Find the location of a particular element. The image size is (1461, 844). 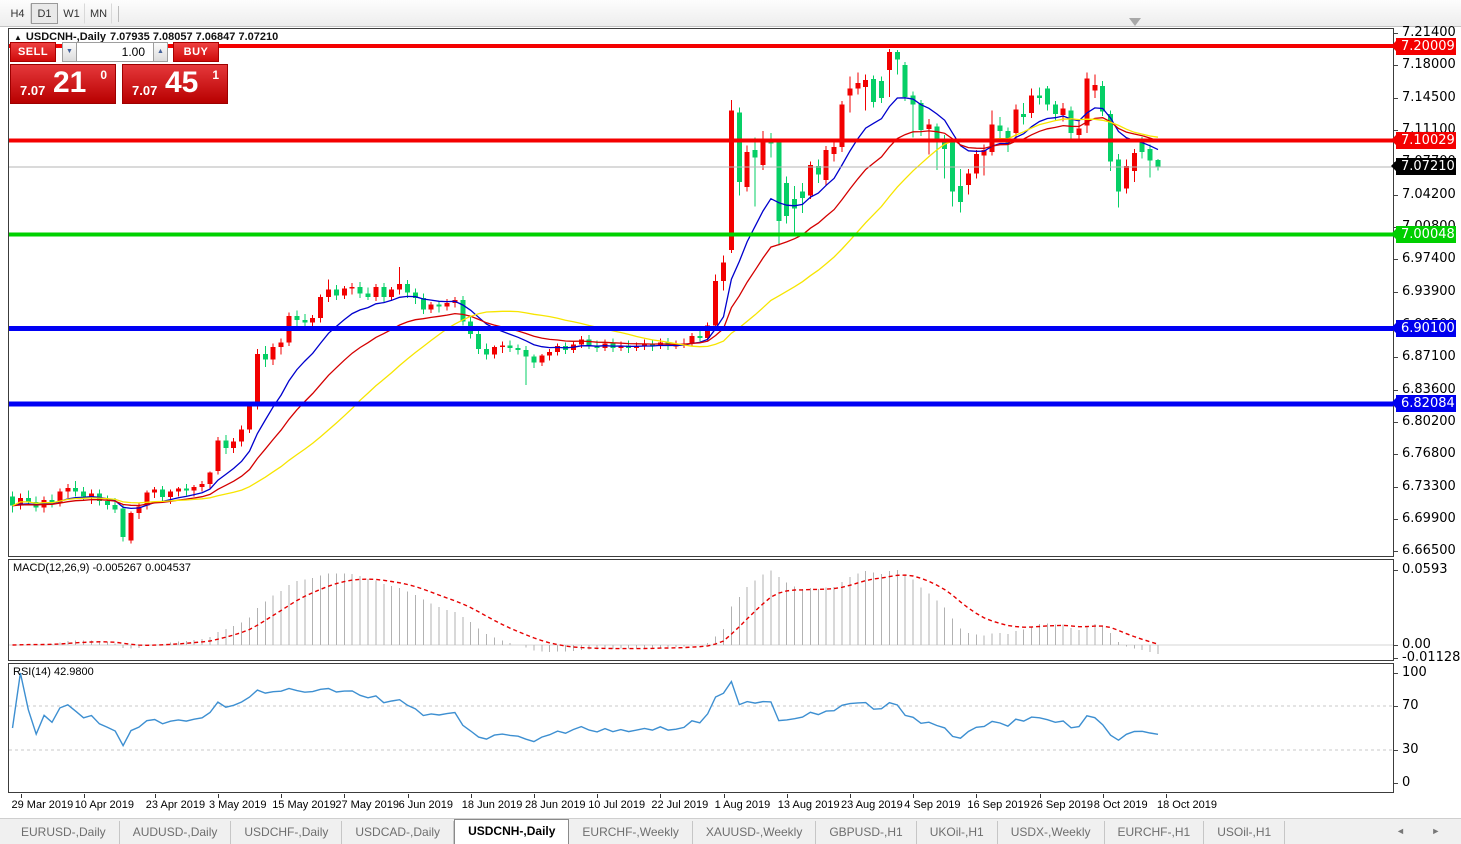

volume-input is located at coordinates (115, 52).